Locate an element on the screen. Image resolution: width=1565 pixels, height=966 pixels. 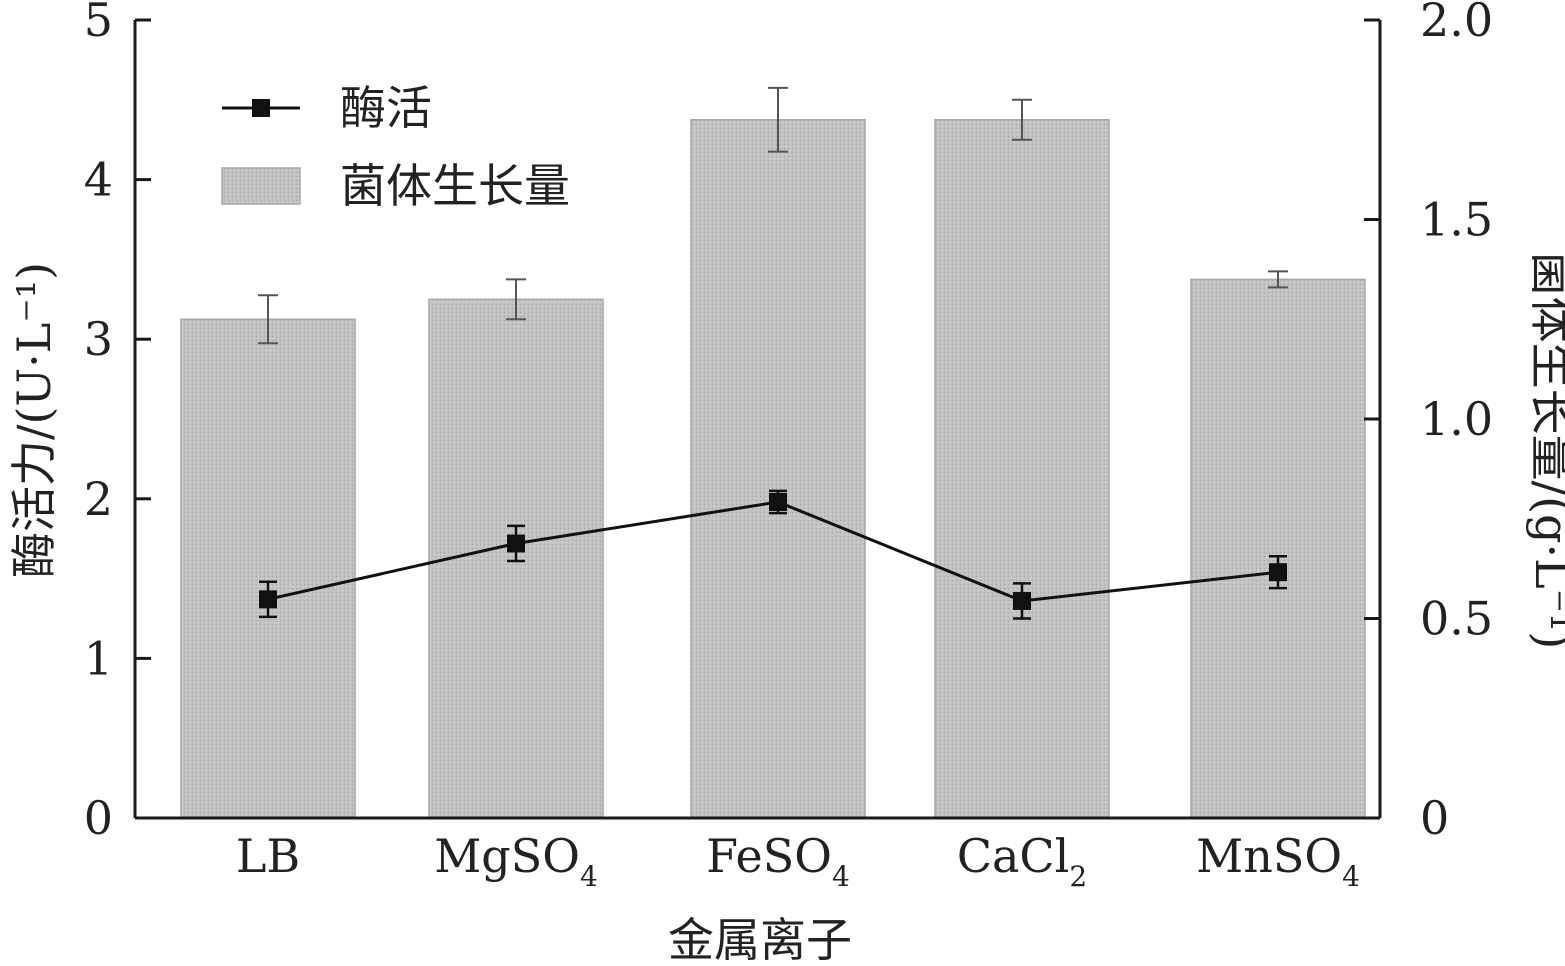
legend-marker-swatch is located at coordinates (261, 108).